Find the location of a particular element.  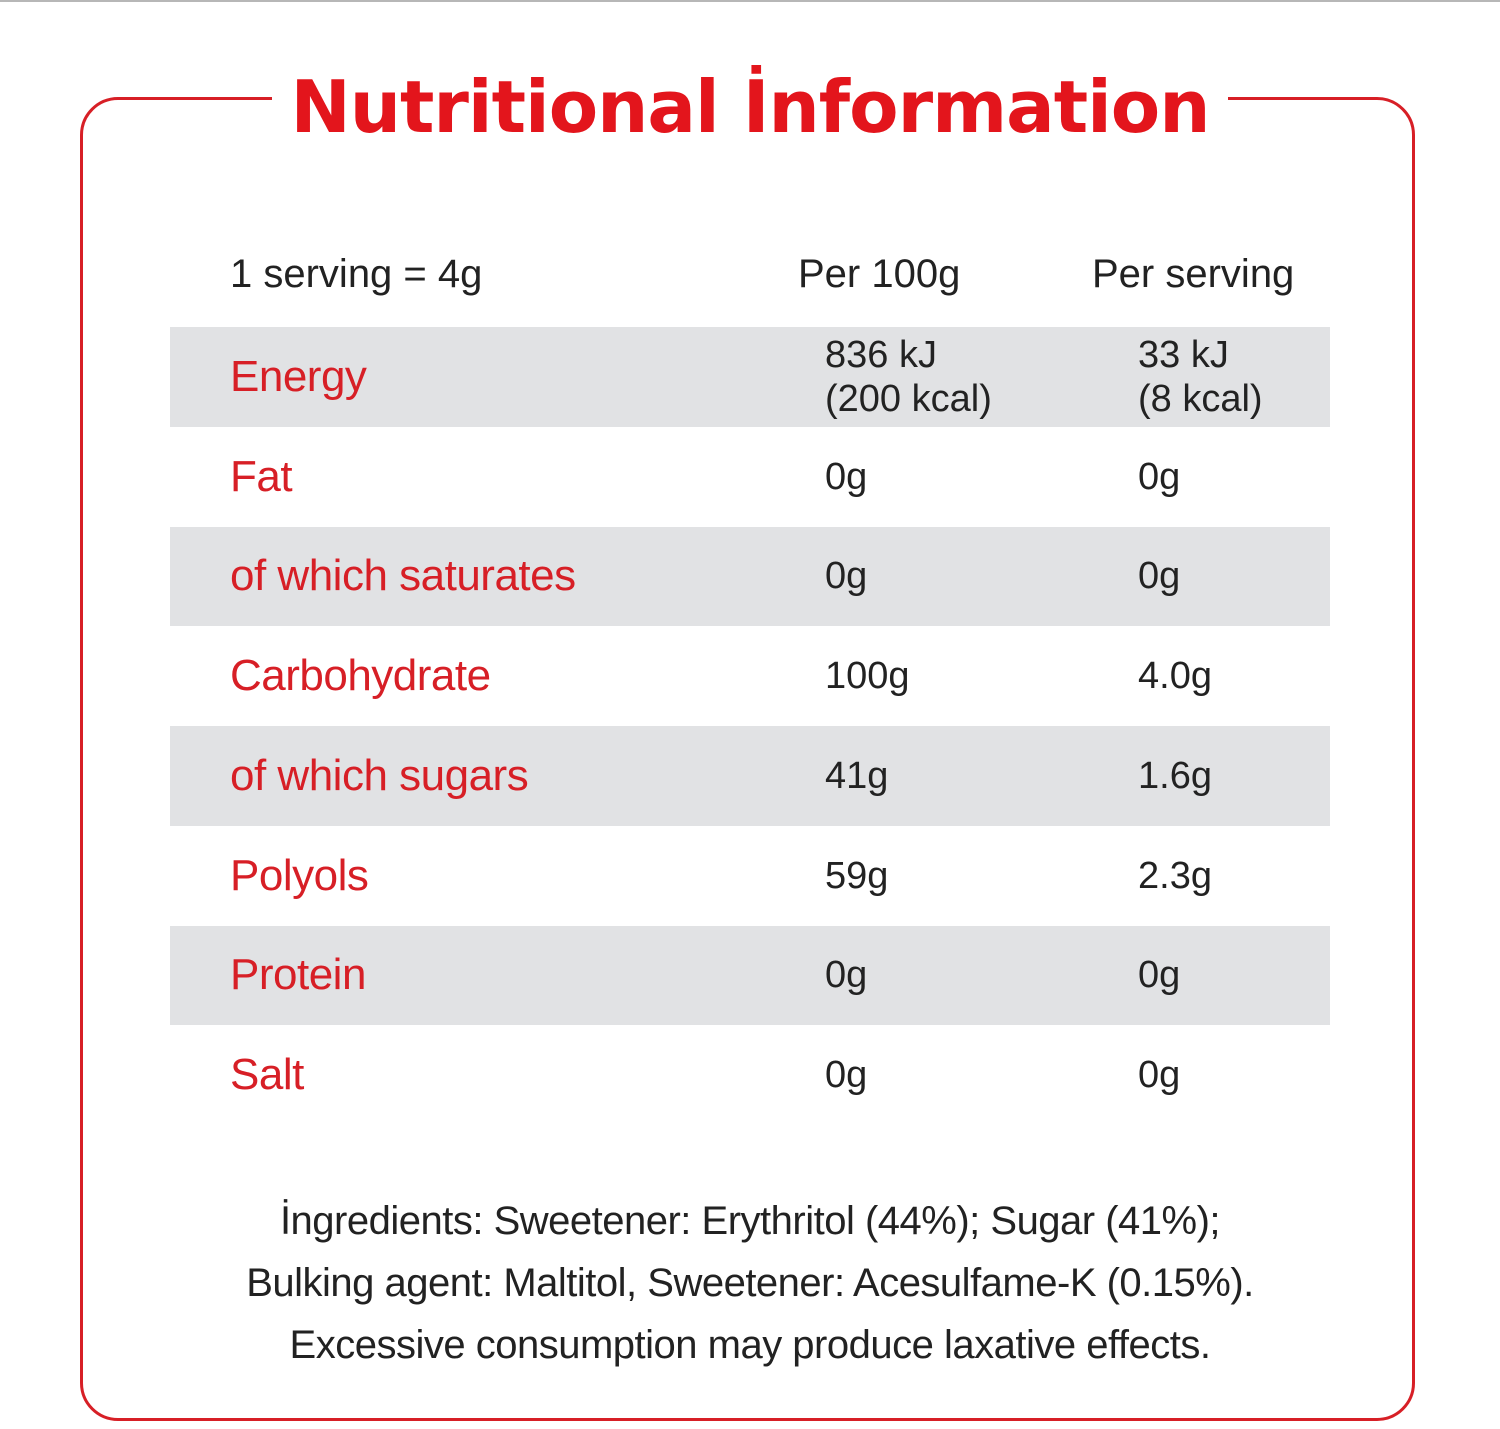

value-per-100g: 836 kJ (200 kcal) is located at coordinates (908, 376).